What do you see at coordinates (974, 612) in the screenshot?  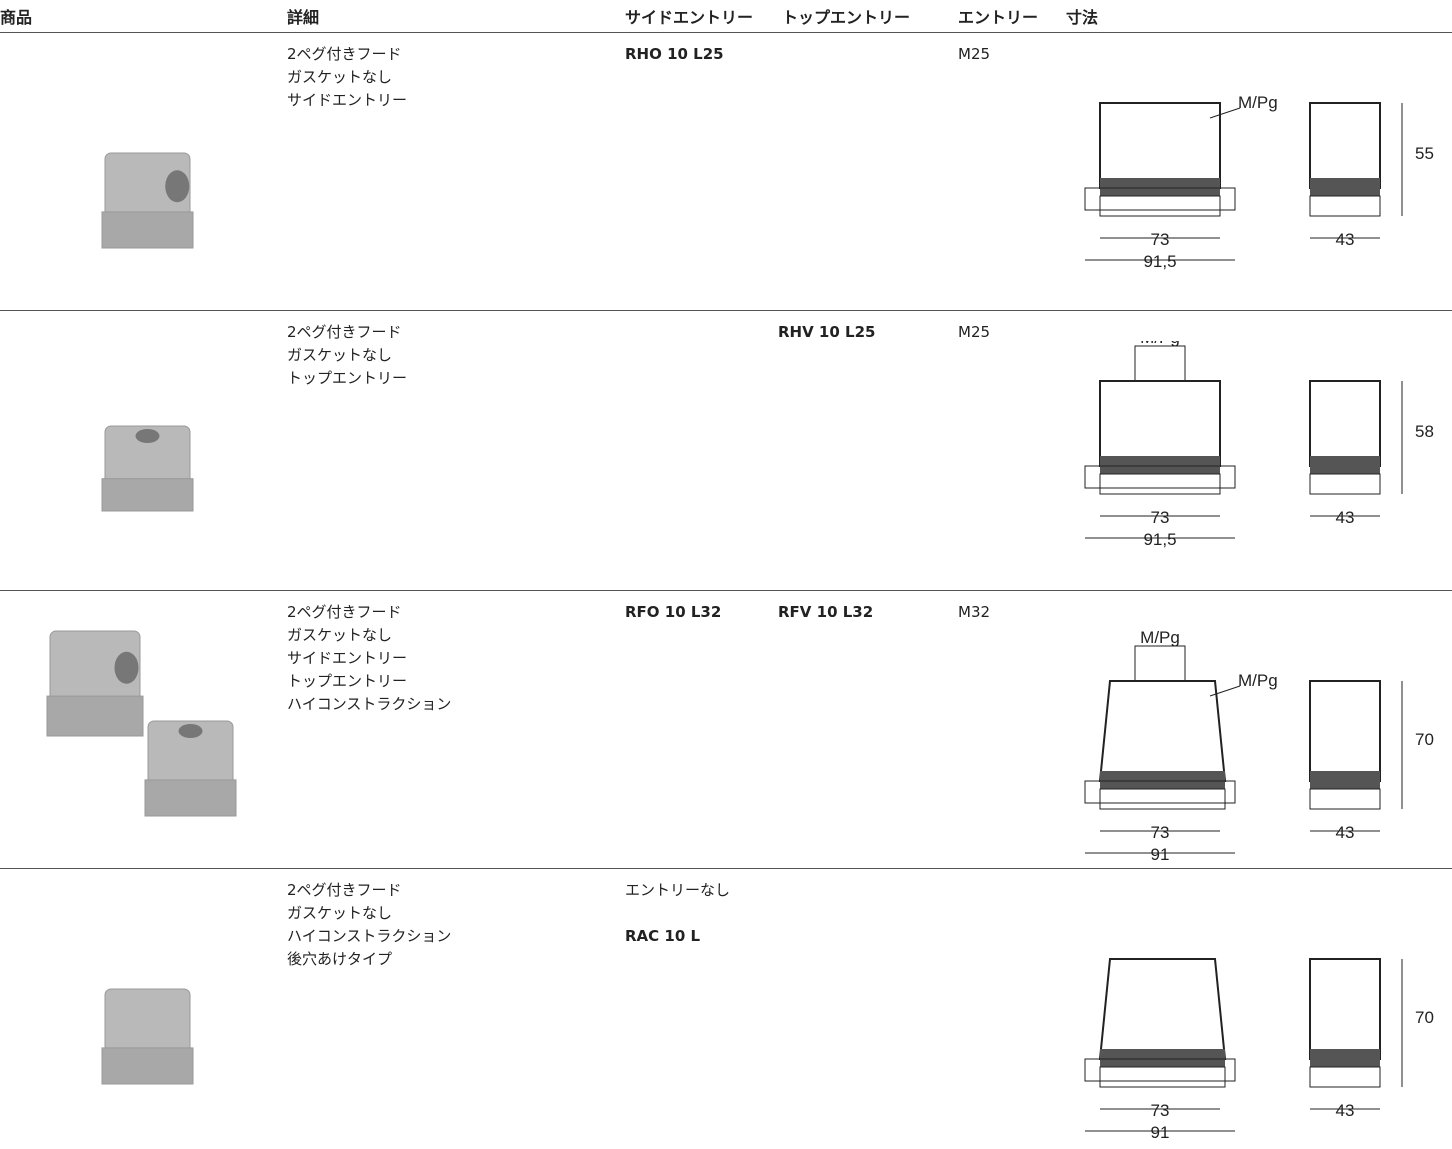 I see `entry: M32` at bounding box center [974, 612].